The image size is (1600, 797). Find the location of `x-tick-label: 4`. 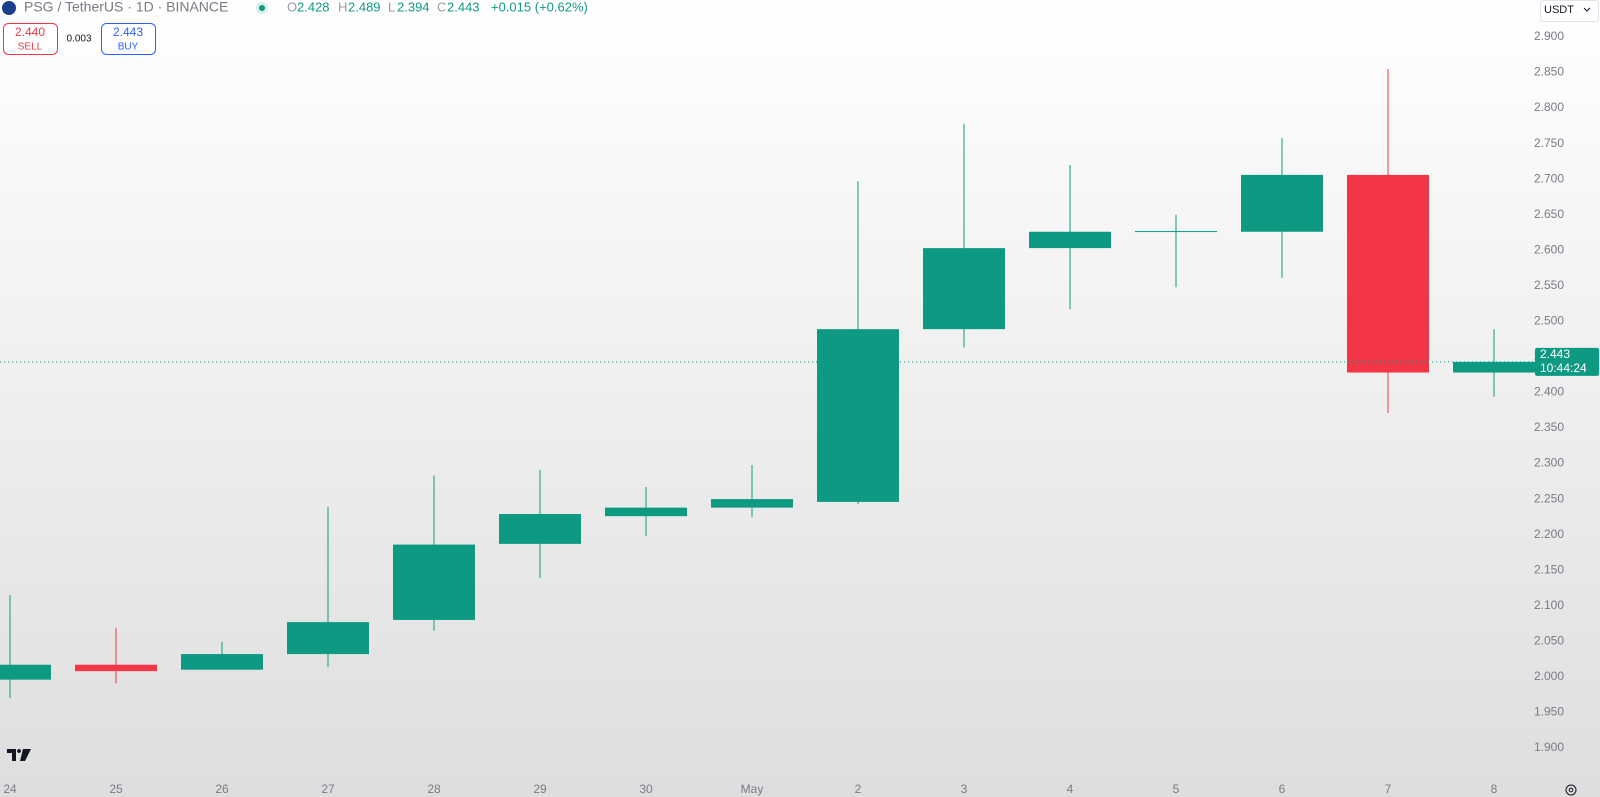

x-tick-label: 4 is located at coordinates (1070, 789).